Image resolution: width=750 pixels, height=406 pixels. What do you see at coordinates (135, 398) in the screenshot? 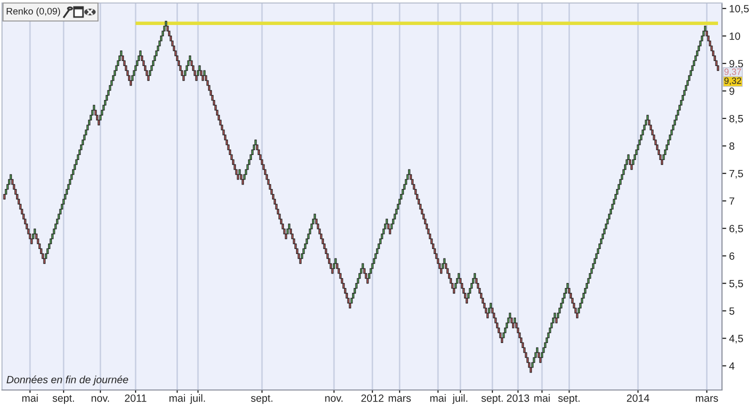
I see `x-tick-label: 2011` at bounding box center [135, 398].